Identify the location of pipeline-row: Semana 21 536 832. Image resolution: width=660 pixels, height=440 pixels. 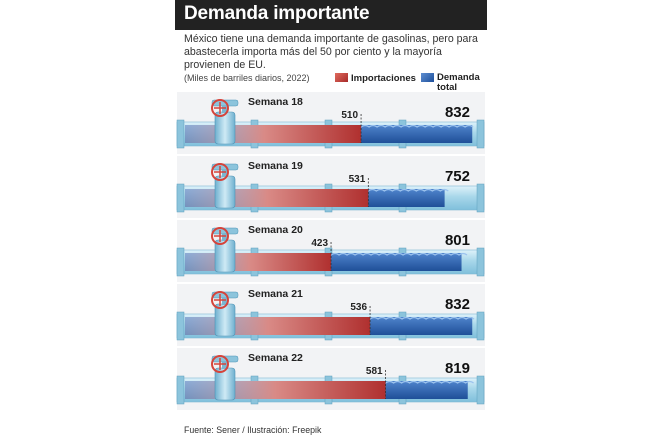
(330, 315).